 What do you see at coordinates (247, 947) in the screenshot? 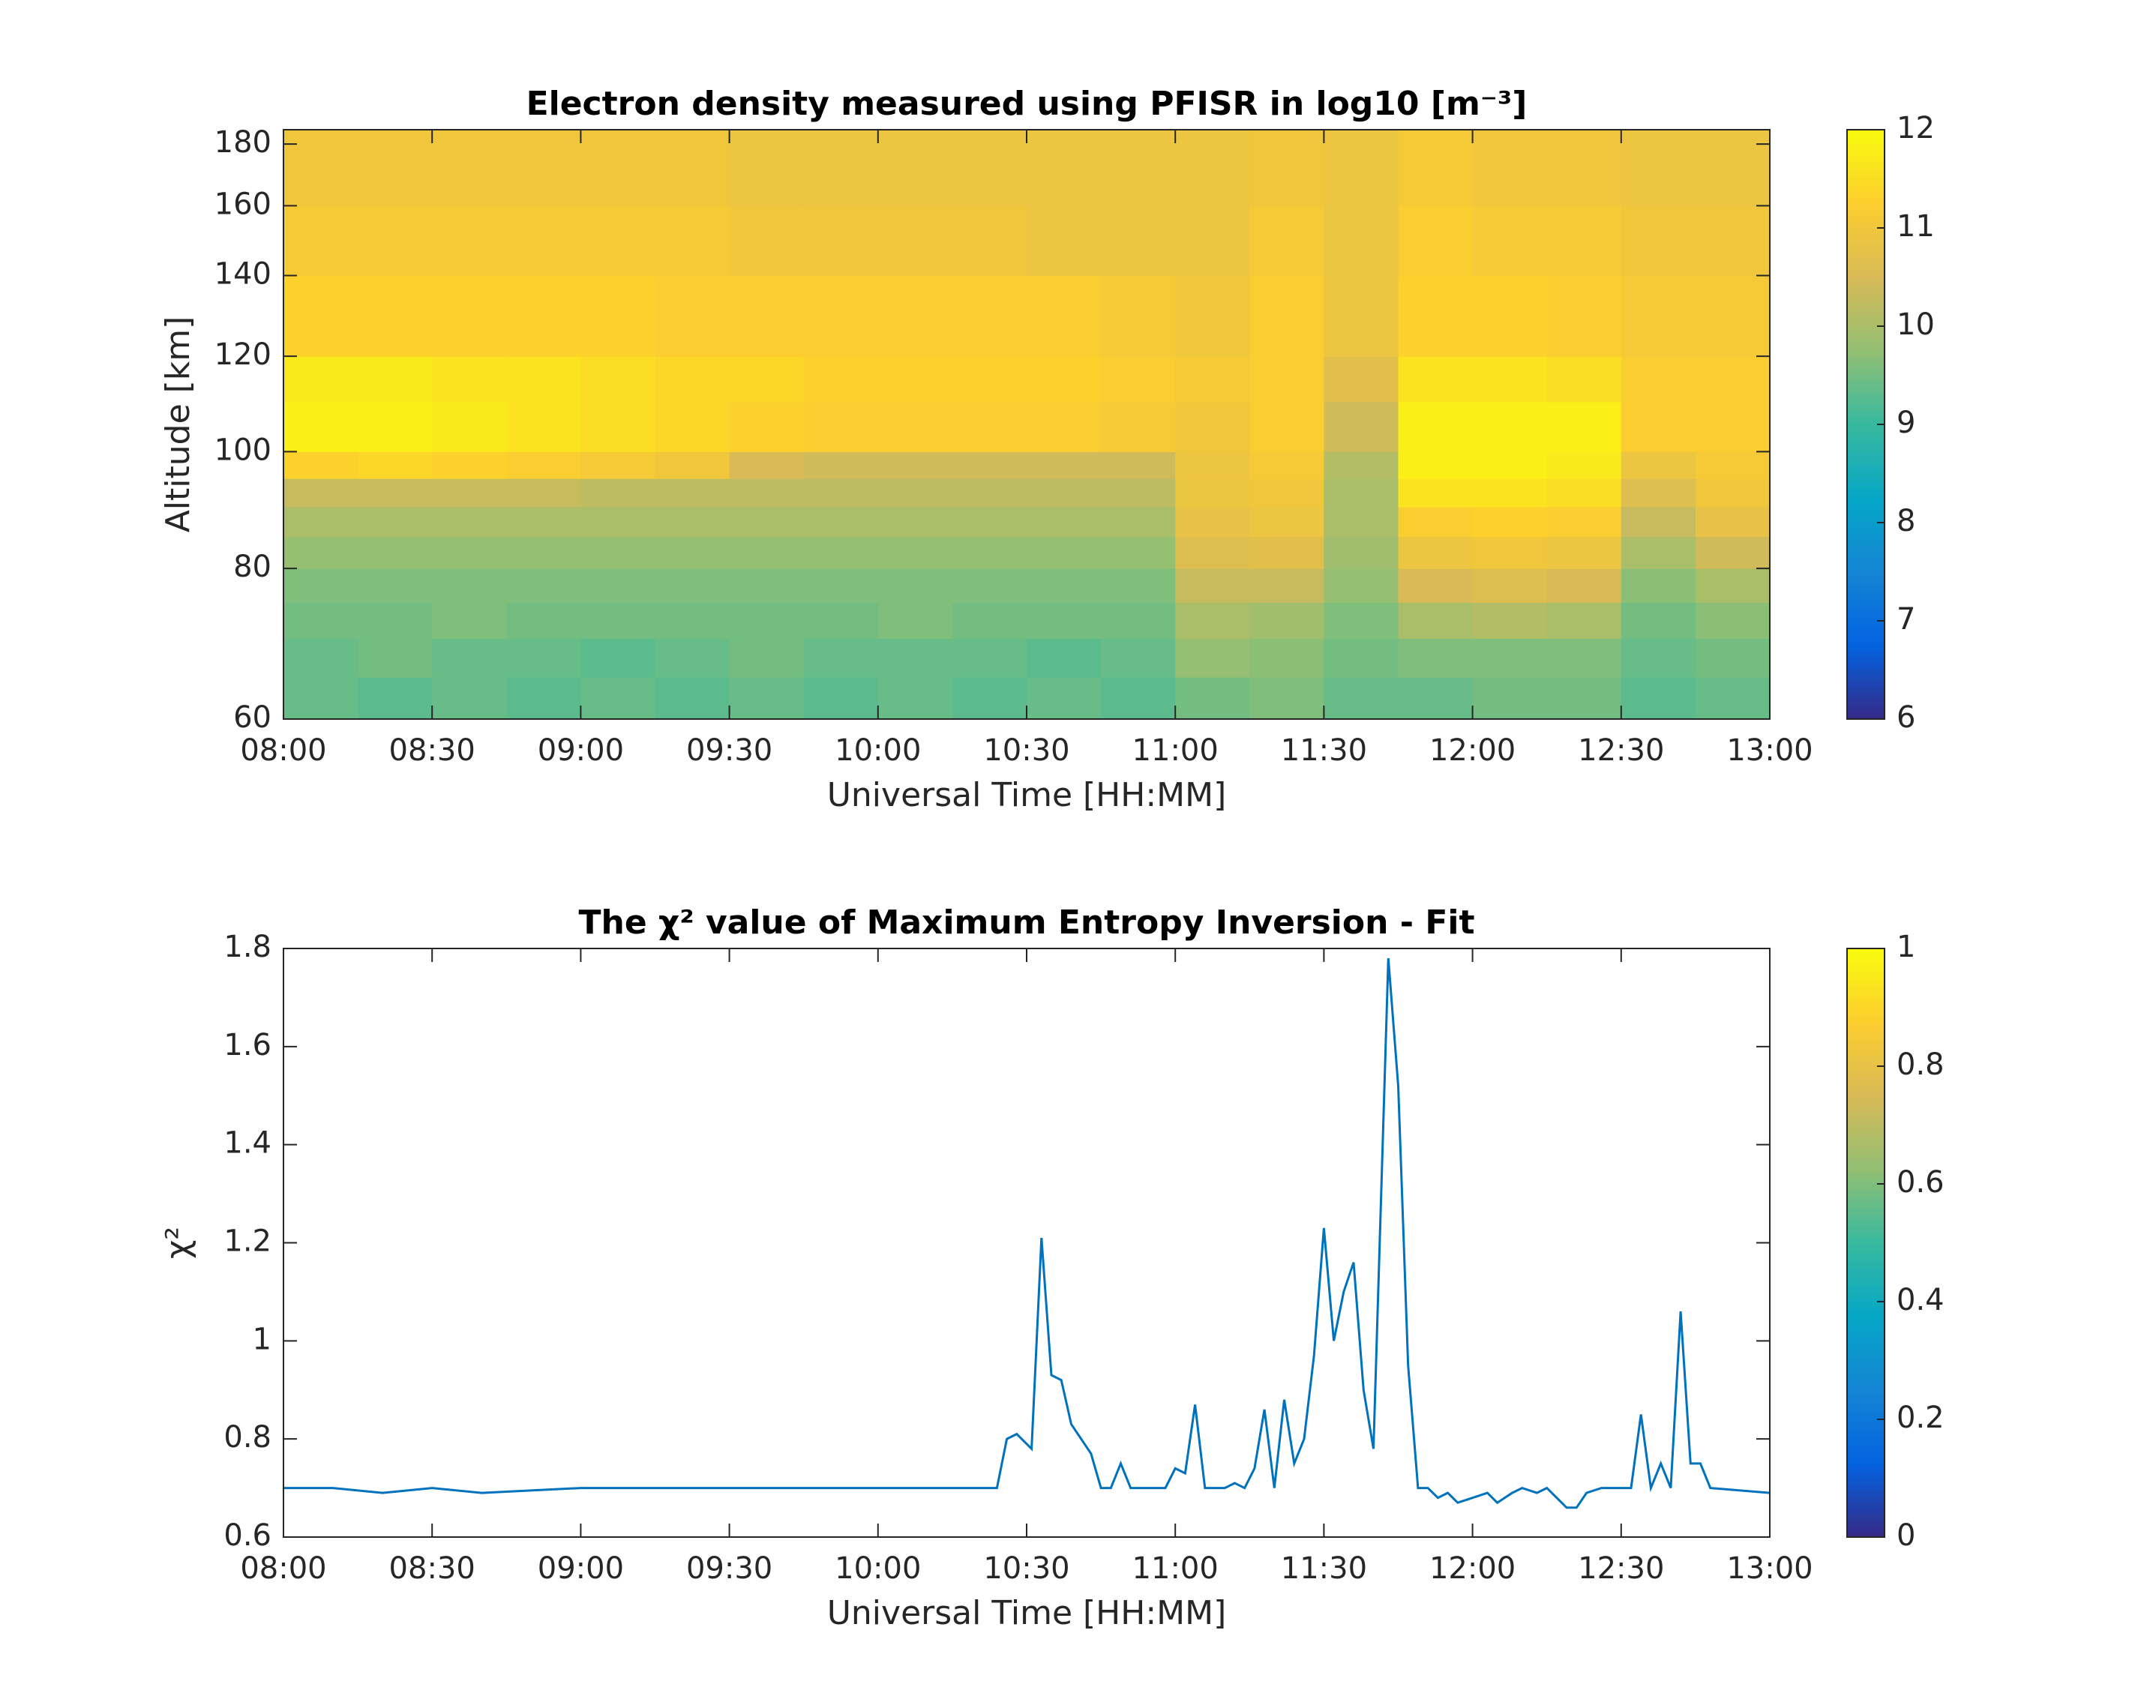
I see `y-tick-label: 1.8` at bounding box center [247, 947].